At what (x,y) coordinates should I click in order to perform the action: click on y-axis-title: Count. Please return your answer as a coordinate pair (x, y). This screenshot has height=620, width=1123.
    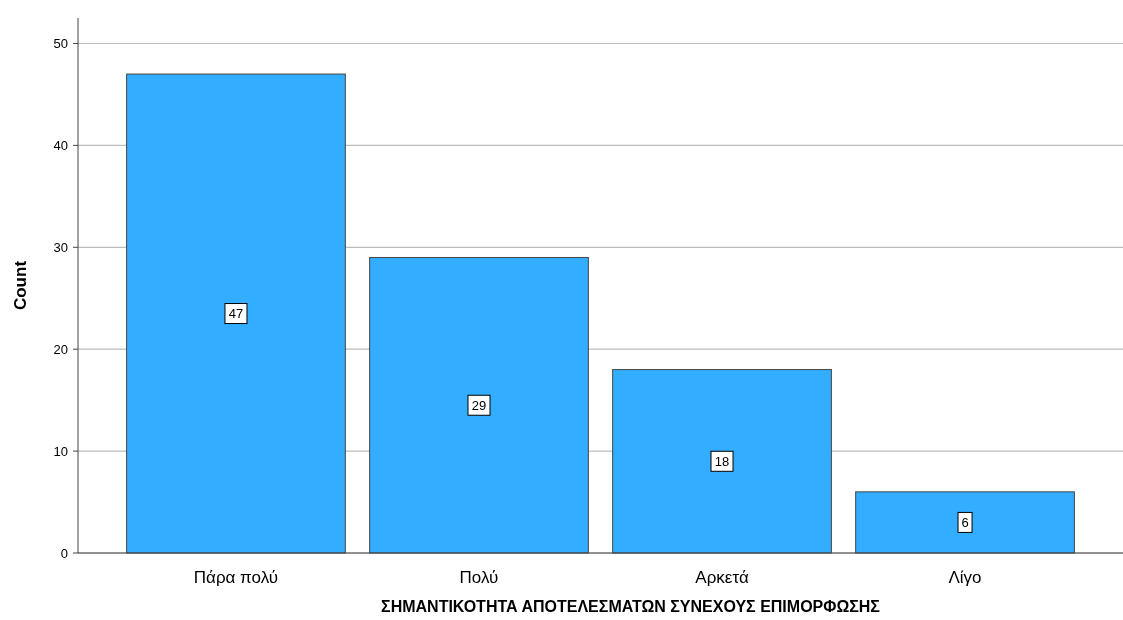
    Looking at the image, I should click on (20, 285).